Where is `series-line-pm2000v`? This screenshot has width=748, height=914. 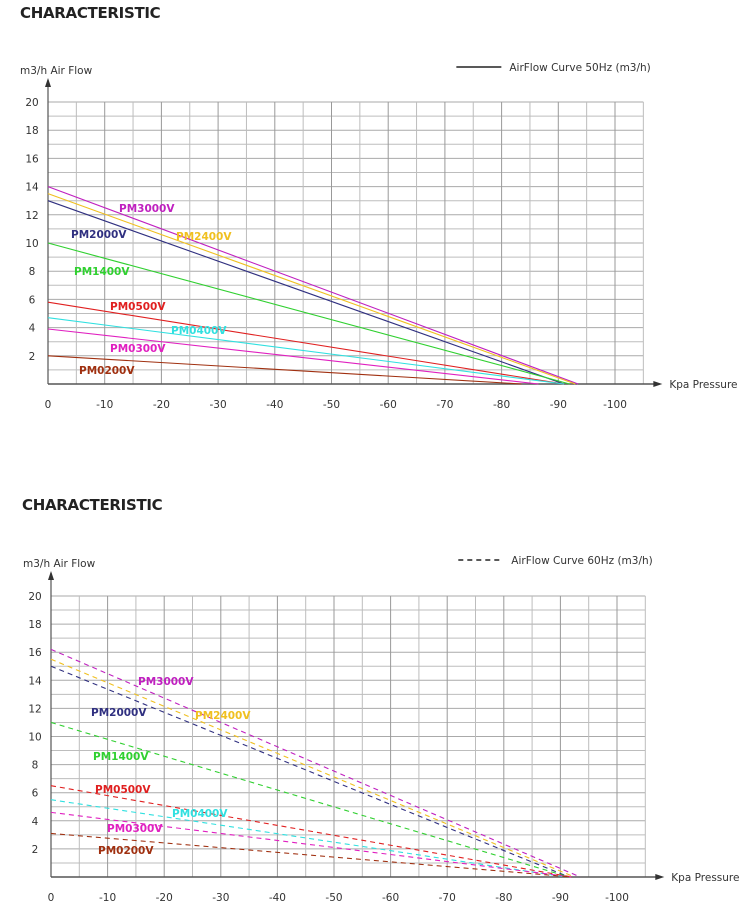 series-line-pm2000v is located at coordinates (306, 292).